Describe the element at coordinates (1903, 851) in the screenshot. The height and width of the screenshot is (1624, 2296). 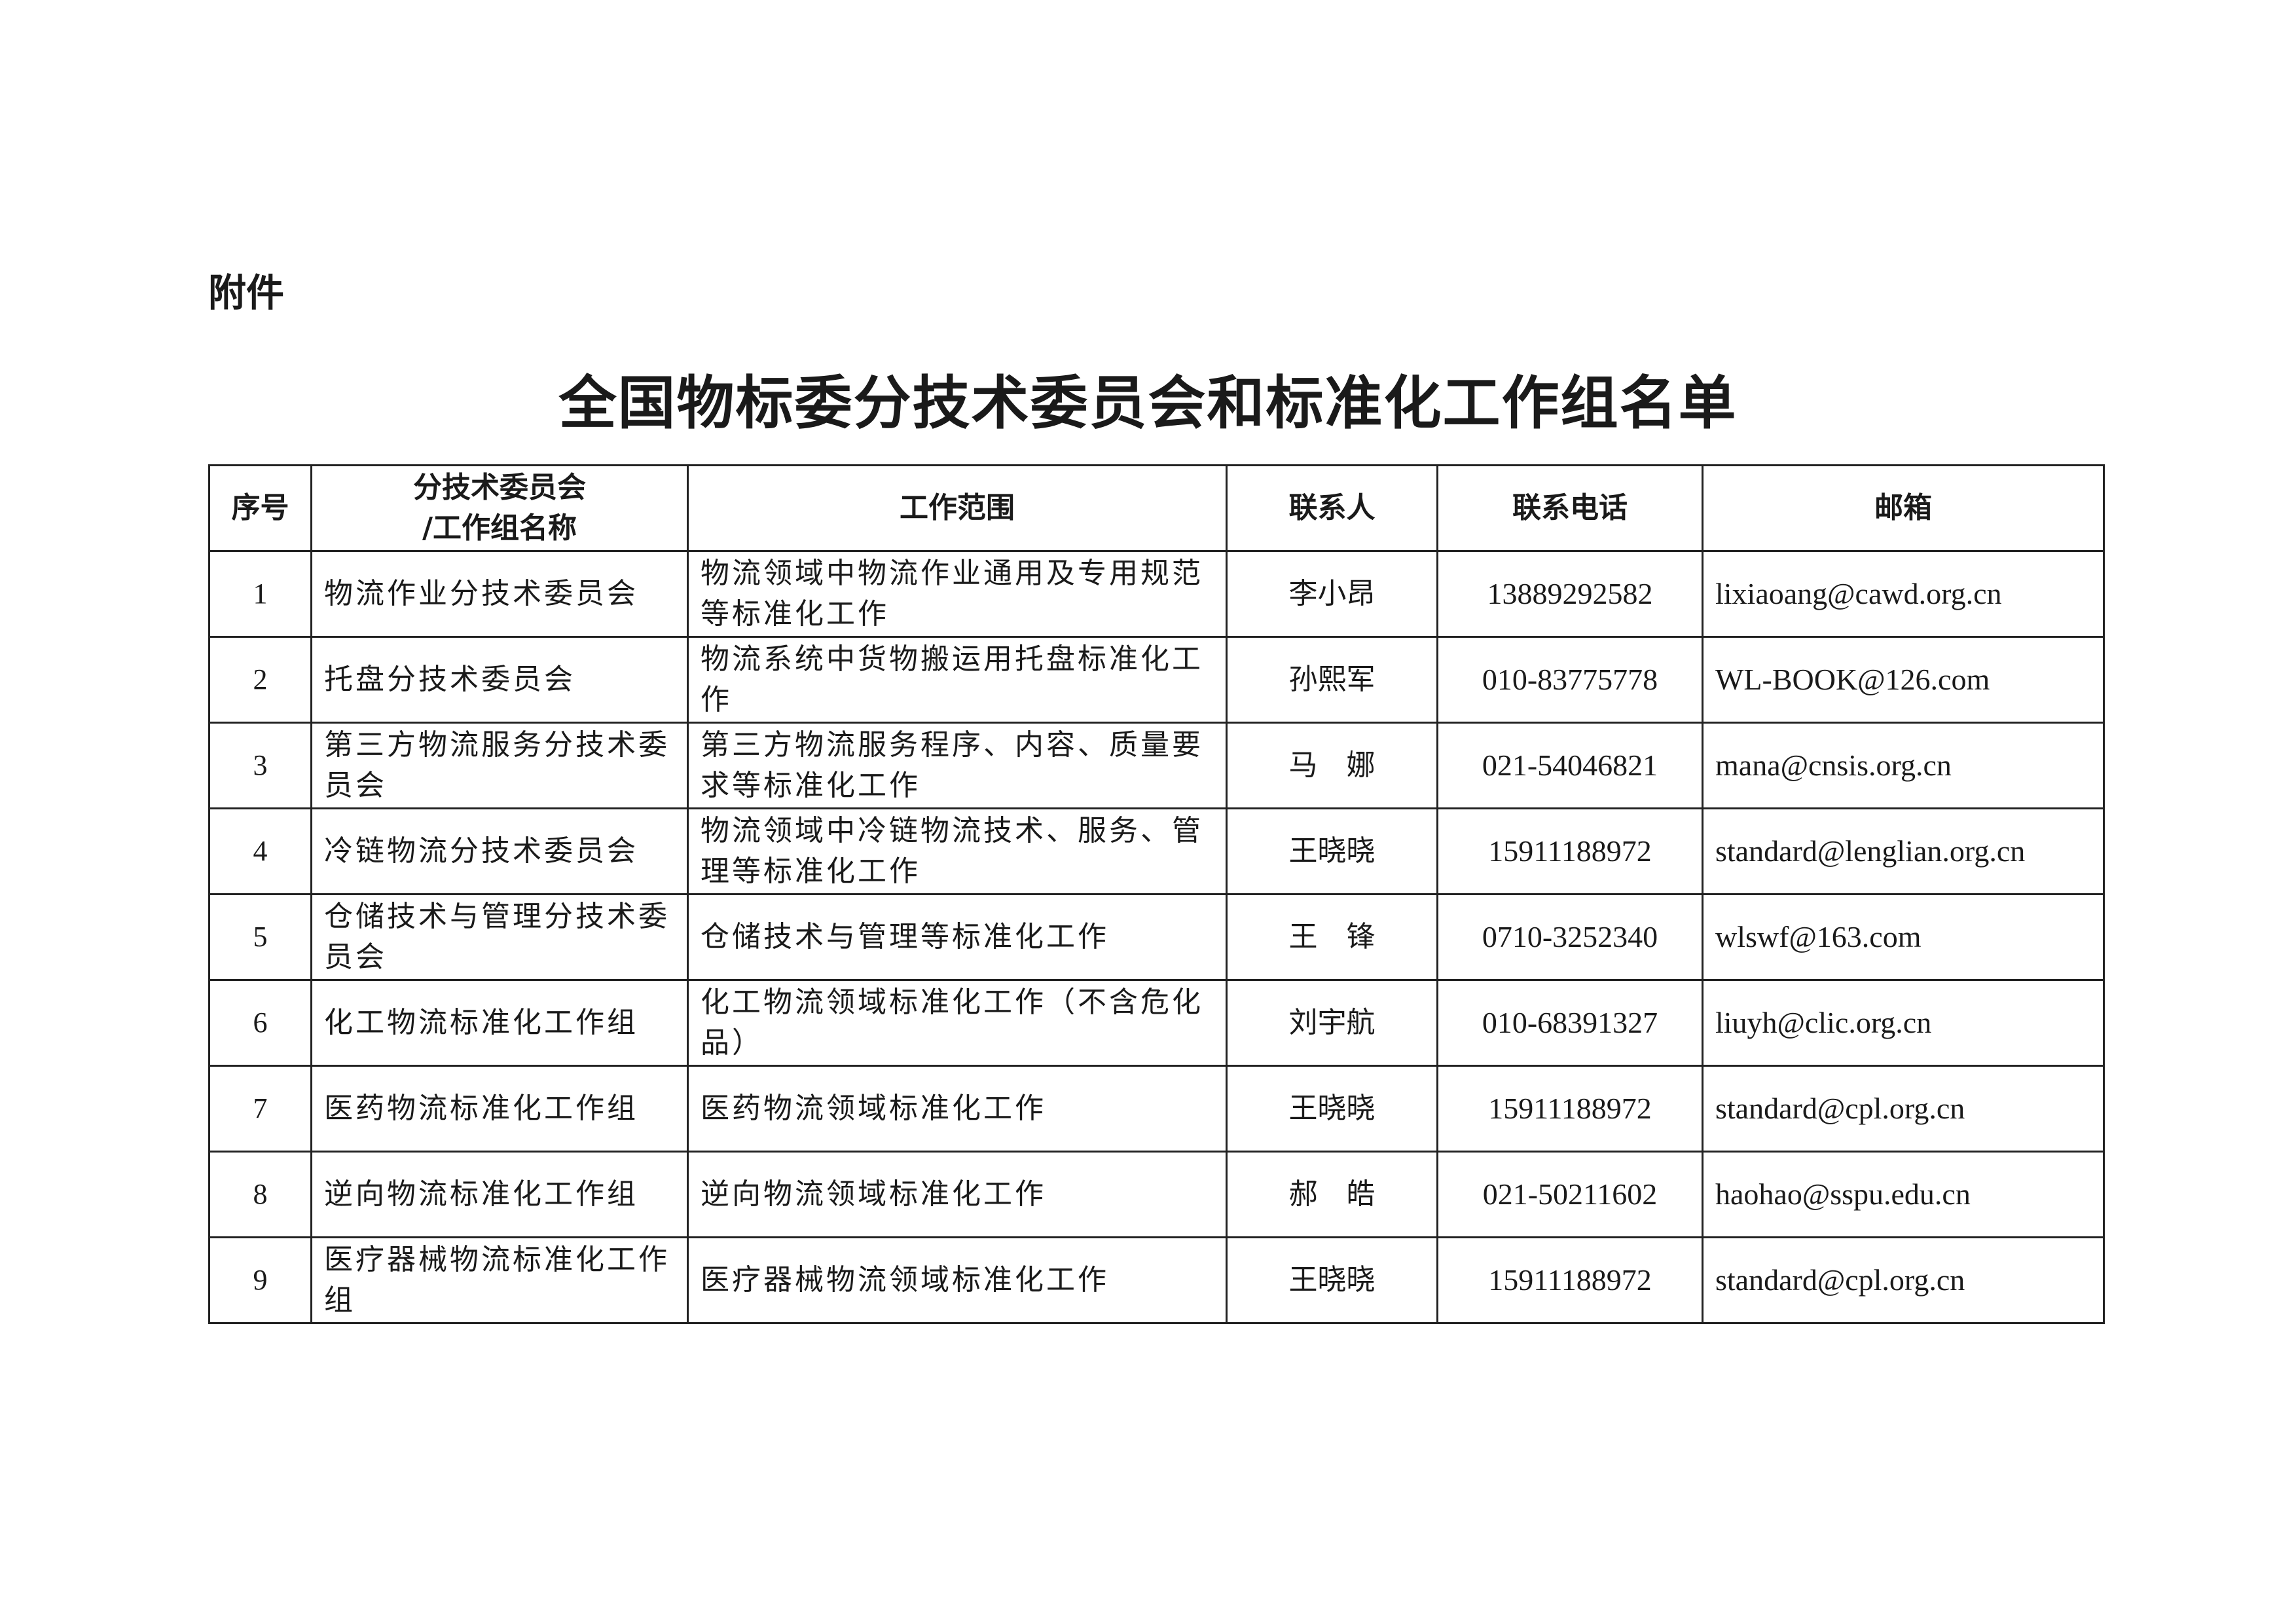
I see `contact-email: standard@lenglian.org.cn` at that location.